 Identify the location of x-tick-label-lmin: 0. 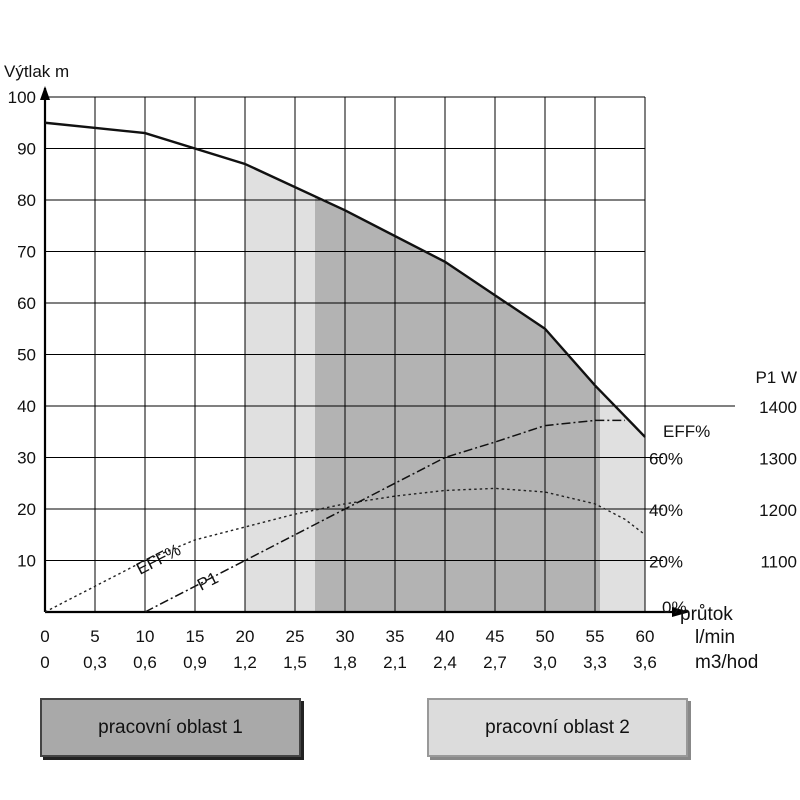
(44, 636).